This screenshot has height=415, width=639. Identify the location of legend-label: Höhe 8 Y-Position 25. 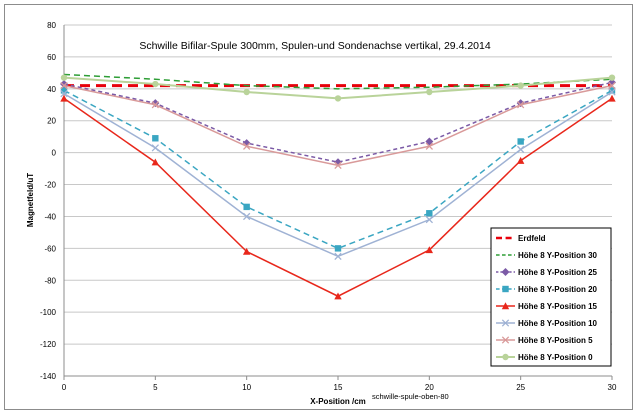
(558, 272).